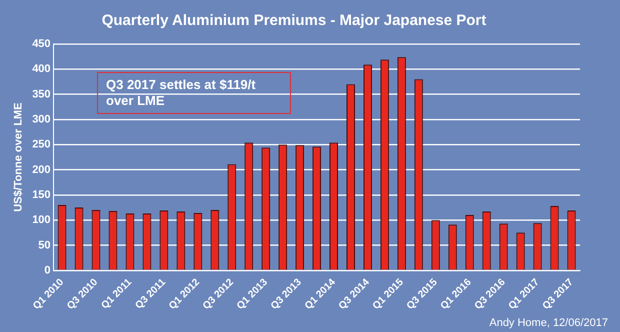  What do you see at coordinates (41, 194) in the screenshot?
I see `y-tick-label: 150` at bounding box center [41, 194].